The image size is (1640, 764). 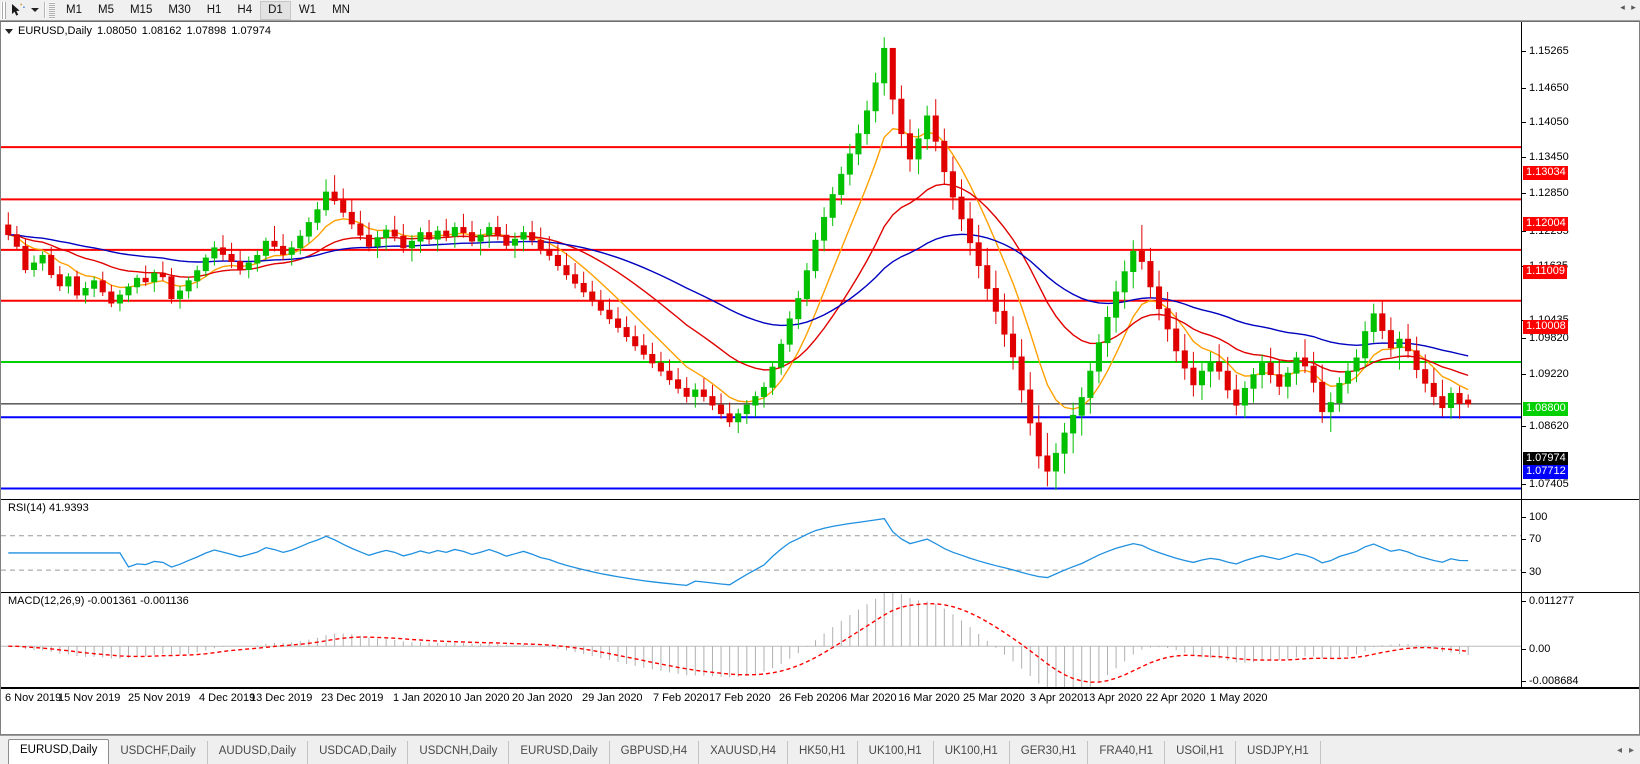 What do you see at coordinates (352, 698) in the screenshot?
I see `time-label: 23 Dec 2019` at bounding box center [352, 698].